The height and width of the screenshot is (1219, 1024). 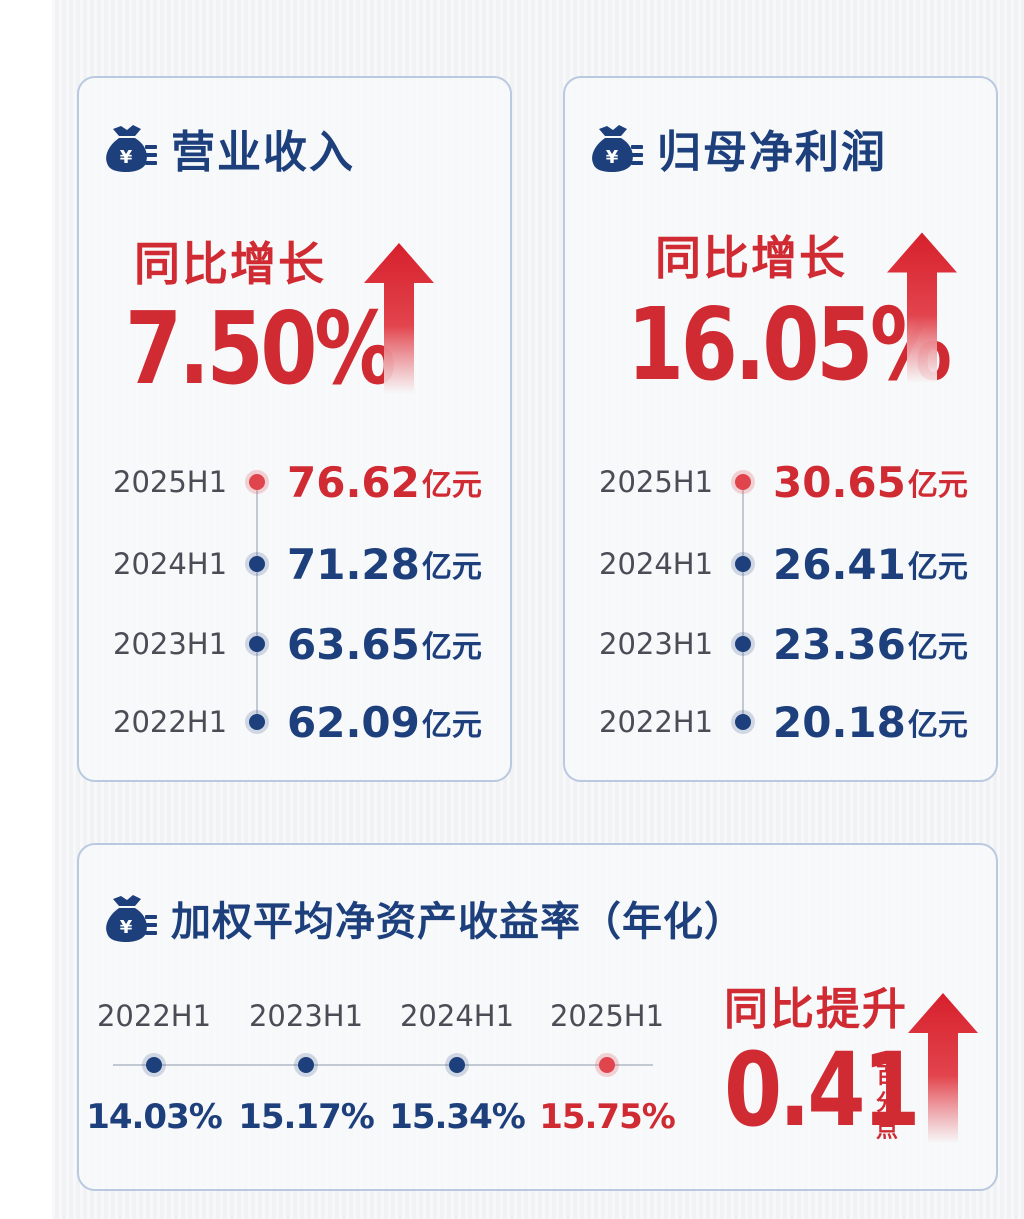 What do you see at coordinates (353, 644) in the screenshot?
I see `amount-value: 63.65` at bounding box center [353, 644].